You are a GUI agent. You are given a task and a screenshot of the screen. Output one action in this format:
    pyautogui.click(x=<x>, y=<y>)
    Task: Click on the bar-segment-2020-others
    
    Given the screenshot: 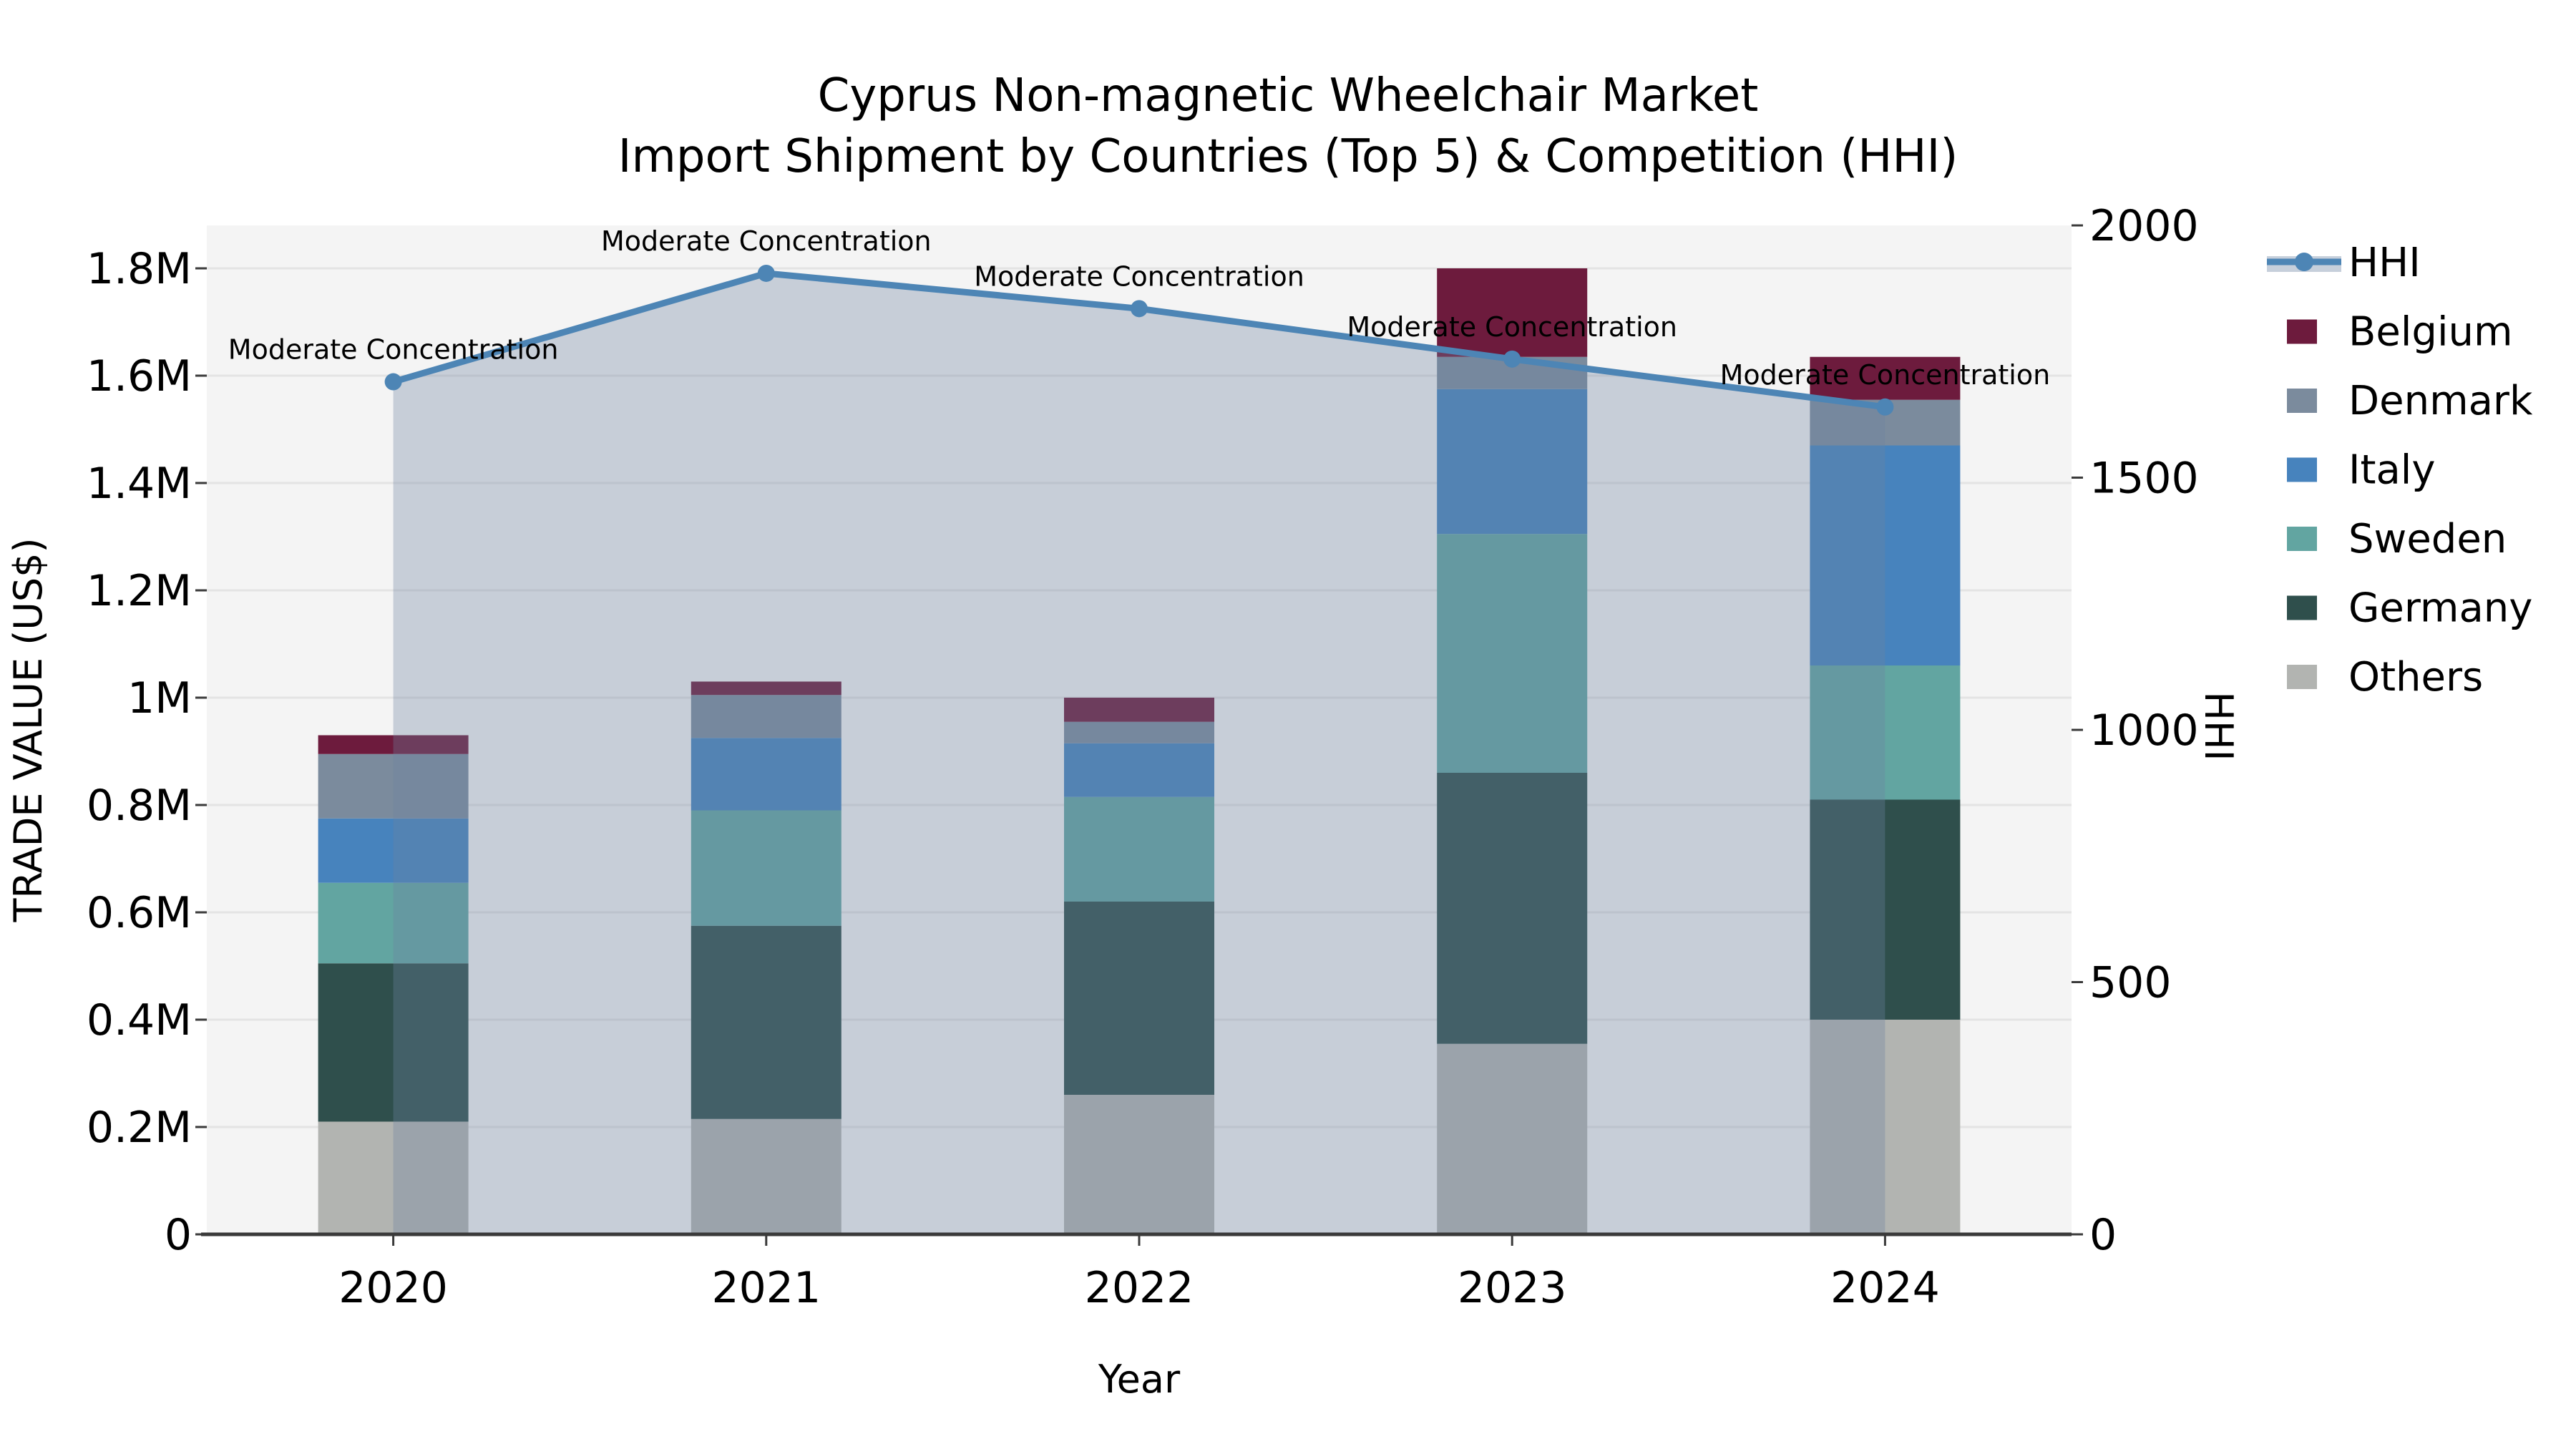 What is the action you would take?
    pyautogui.click(x=393, y=1177)
    